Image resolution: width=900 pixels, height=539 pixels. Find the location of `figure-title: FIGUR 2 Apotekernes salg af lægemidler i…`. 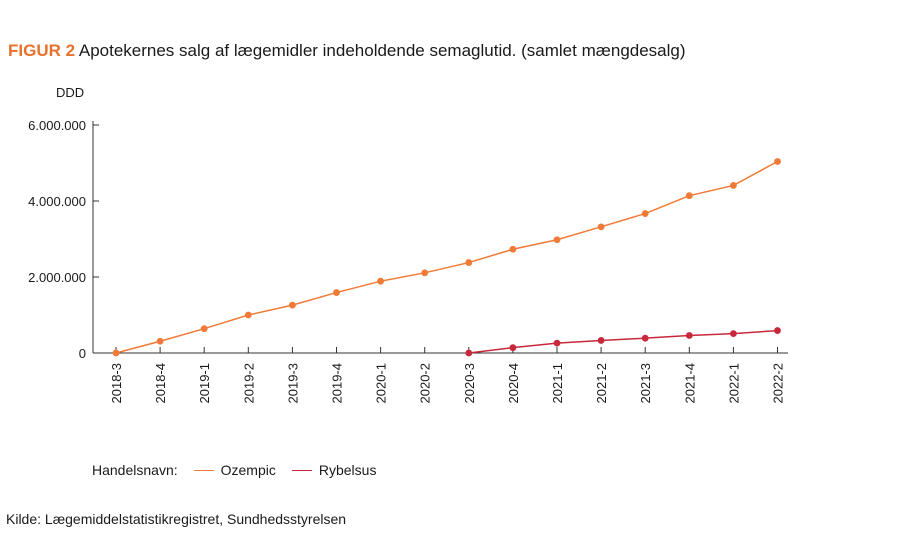

figure-title: FIGUR 2 Apotekernes salg af lægemidler i… is located at coordinates (347, 51).